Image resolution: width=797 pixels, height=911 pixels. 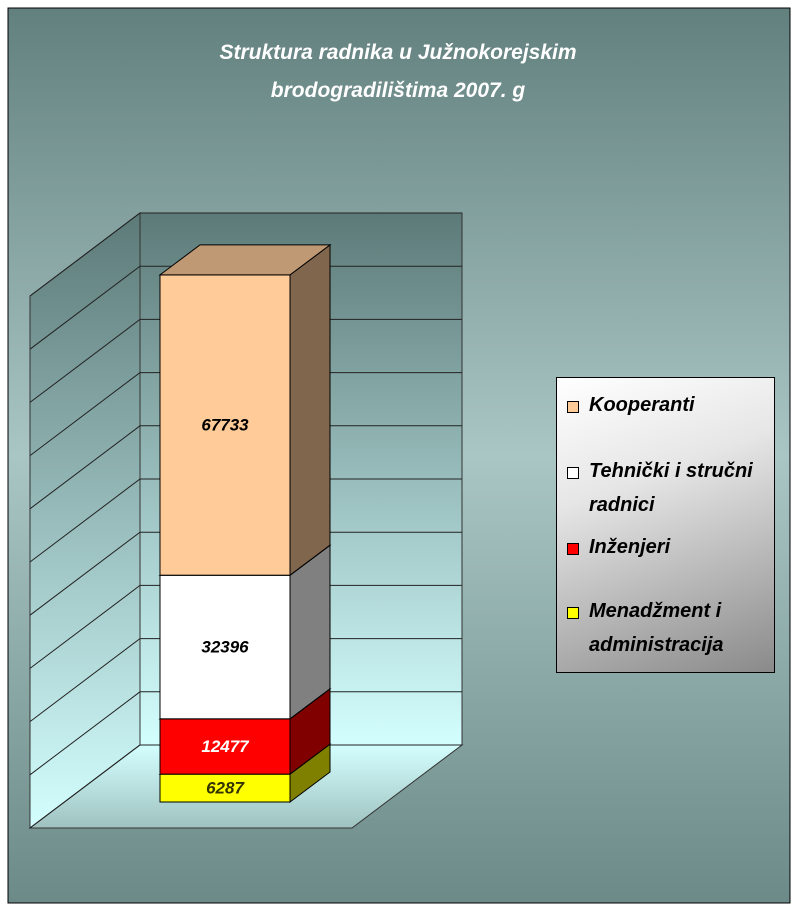 I want to click on legend-label: Inženjeri, so click(x=630, y=547).